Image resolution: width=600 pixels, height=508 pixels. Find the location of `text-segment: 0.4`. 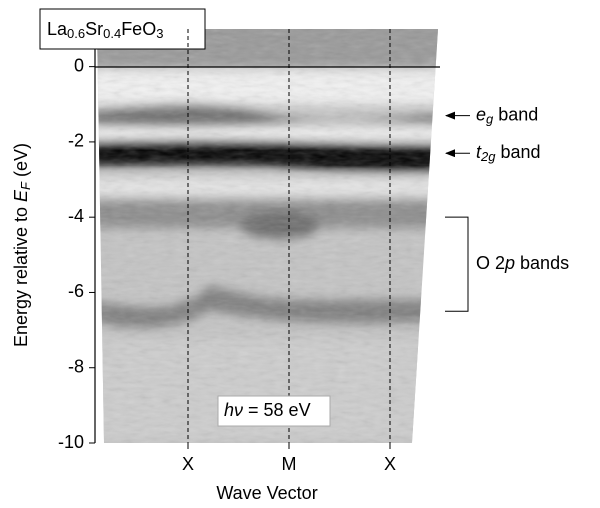

text-segment: 0.4 is located at coordinates (112, 33).